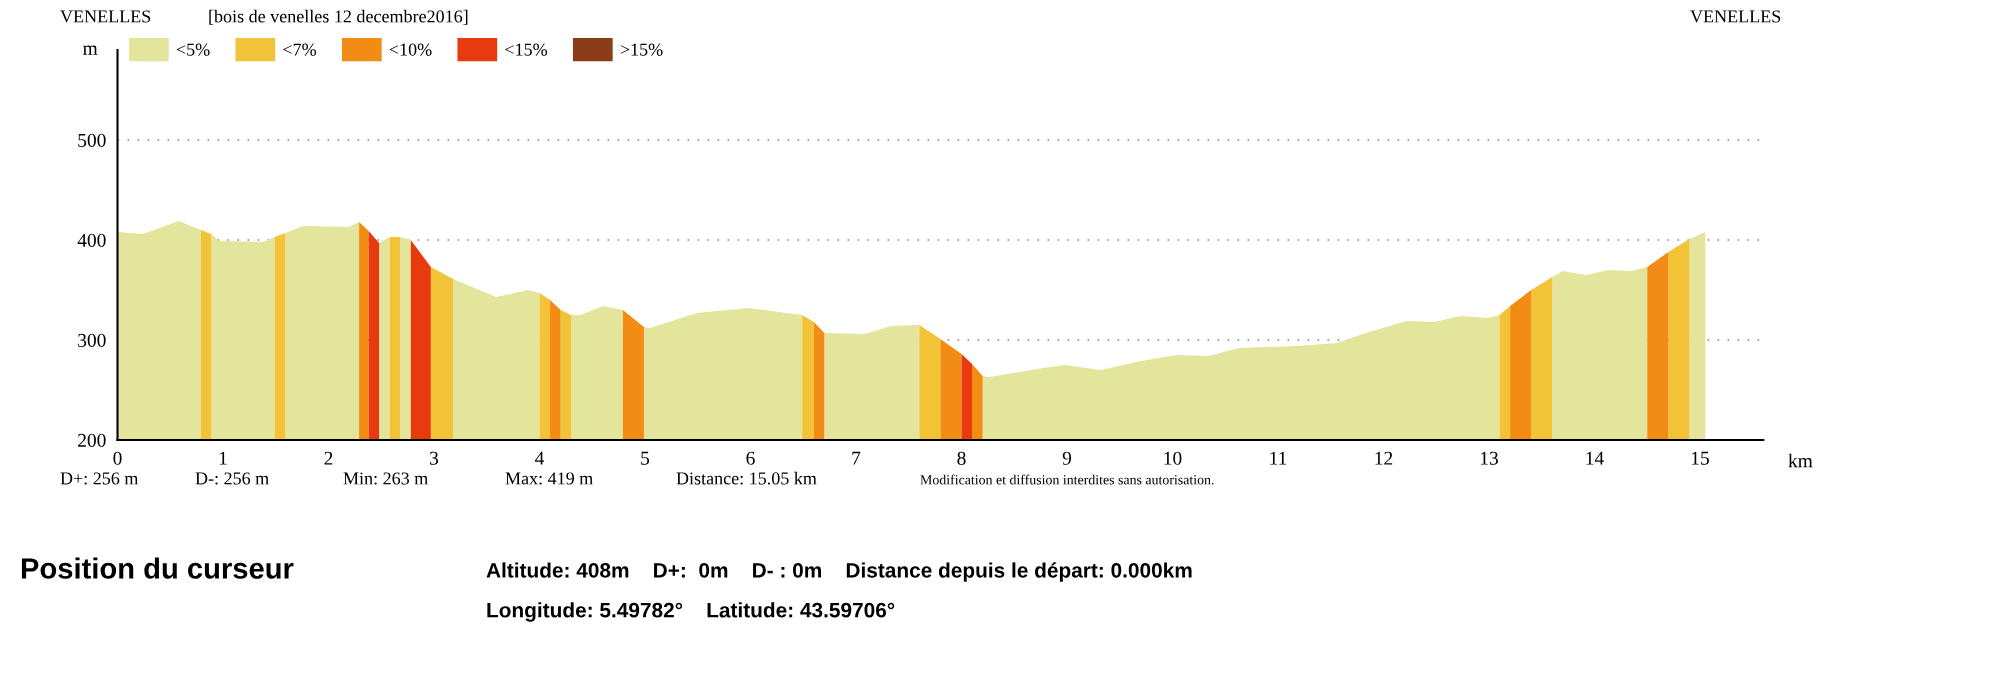 The width and height of the screenshot is (2000, 676). I want to click on text: D-: 256 m, so click(232, 478).